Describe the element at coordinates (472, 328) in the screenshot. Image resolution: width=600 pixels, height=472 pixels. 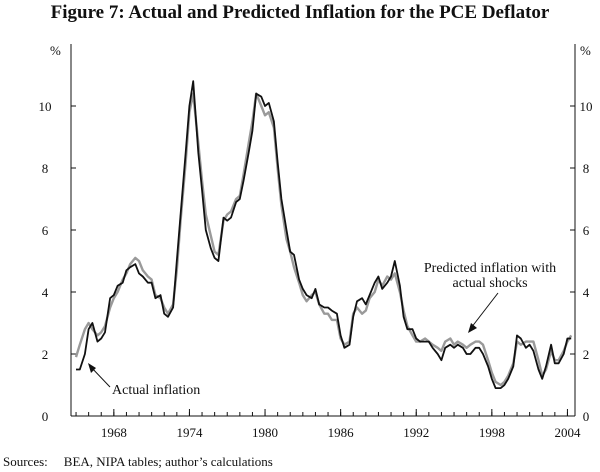
I see `predicted-arrow-head` at that location.